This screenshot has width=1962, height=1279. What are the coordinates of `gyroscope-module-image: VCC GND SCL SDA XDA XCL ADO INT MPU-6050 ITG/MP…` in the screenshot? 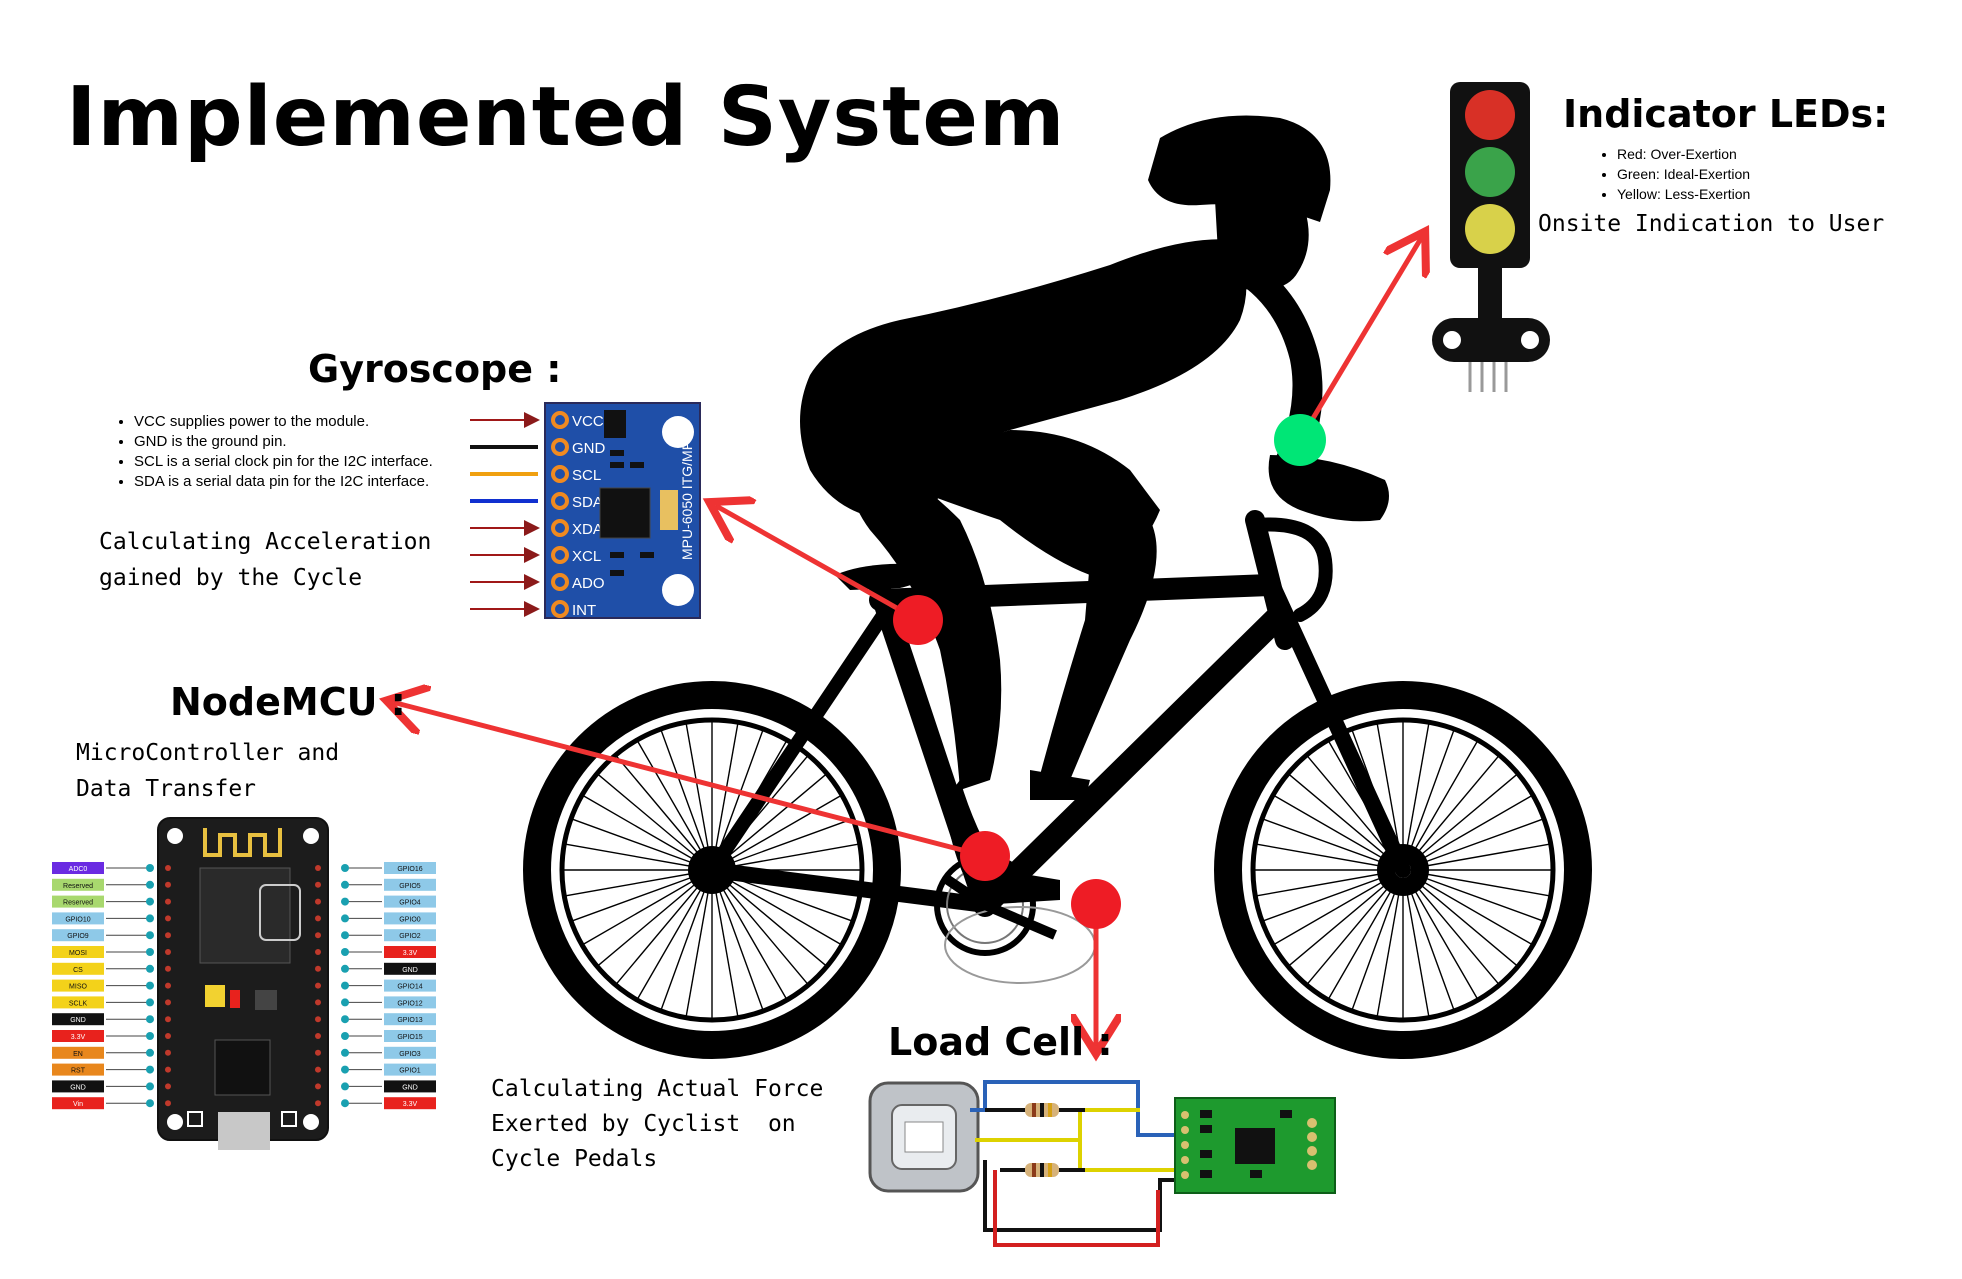 It's located at (585, 510).